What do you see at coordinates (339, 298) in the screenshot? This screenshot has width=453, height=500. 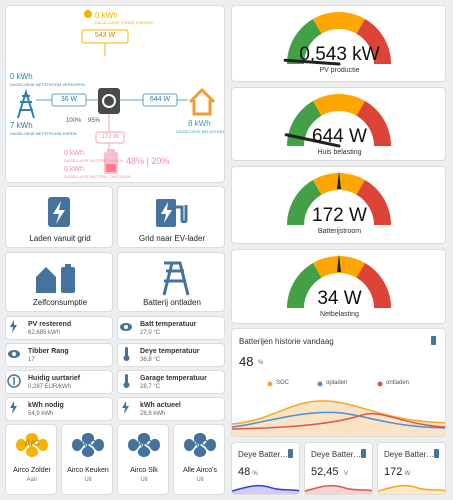 I see `gauge-value: 34 W` at bounding box center [339, 298].